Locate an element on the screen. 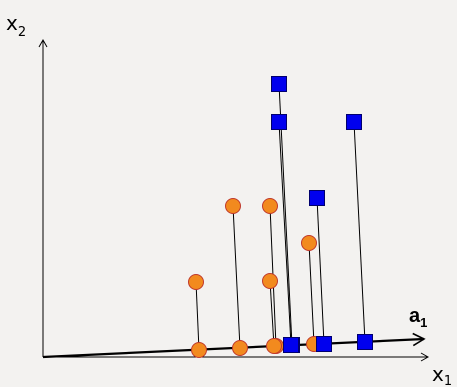 This screenshot has width=457, height=387. x-axis-label-letter: x is located at coordinates (438, 374).